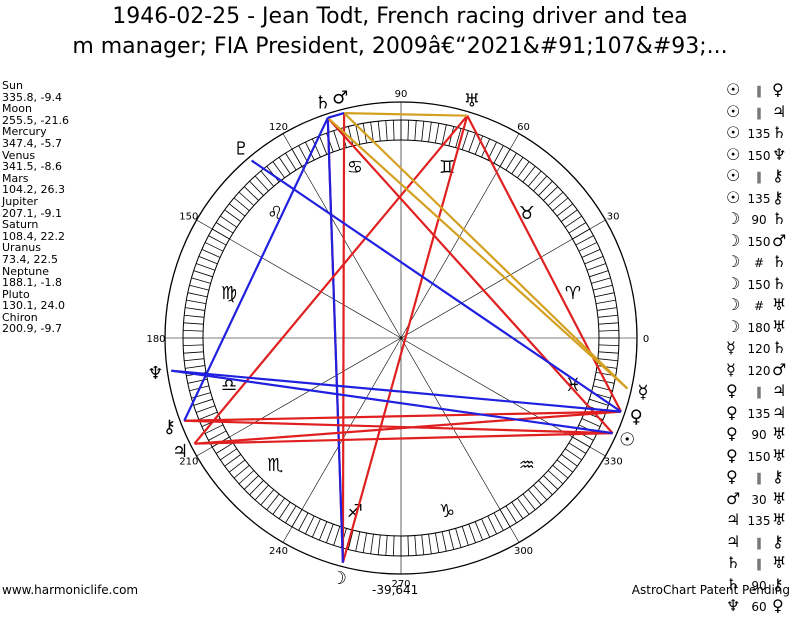 Image resolution: width=800 pixels, height=618 pixels. I want to click on aspect-row: ☉ 150♆, so click(756, 156).